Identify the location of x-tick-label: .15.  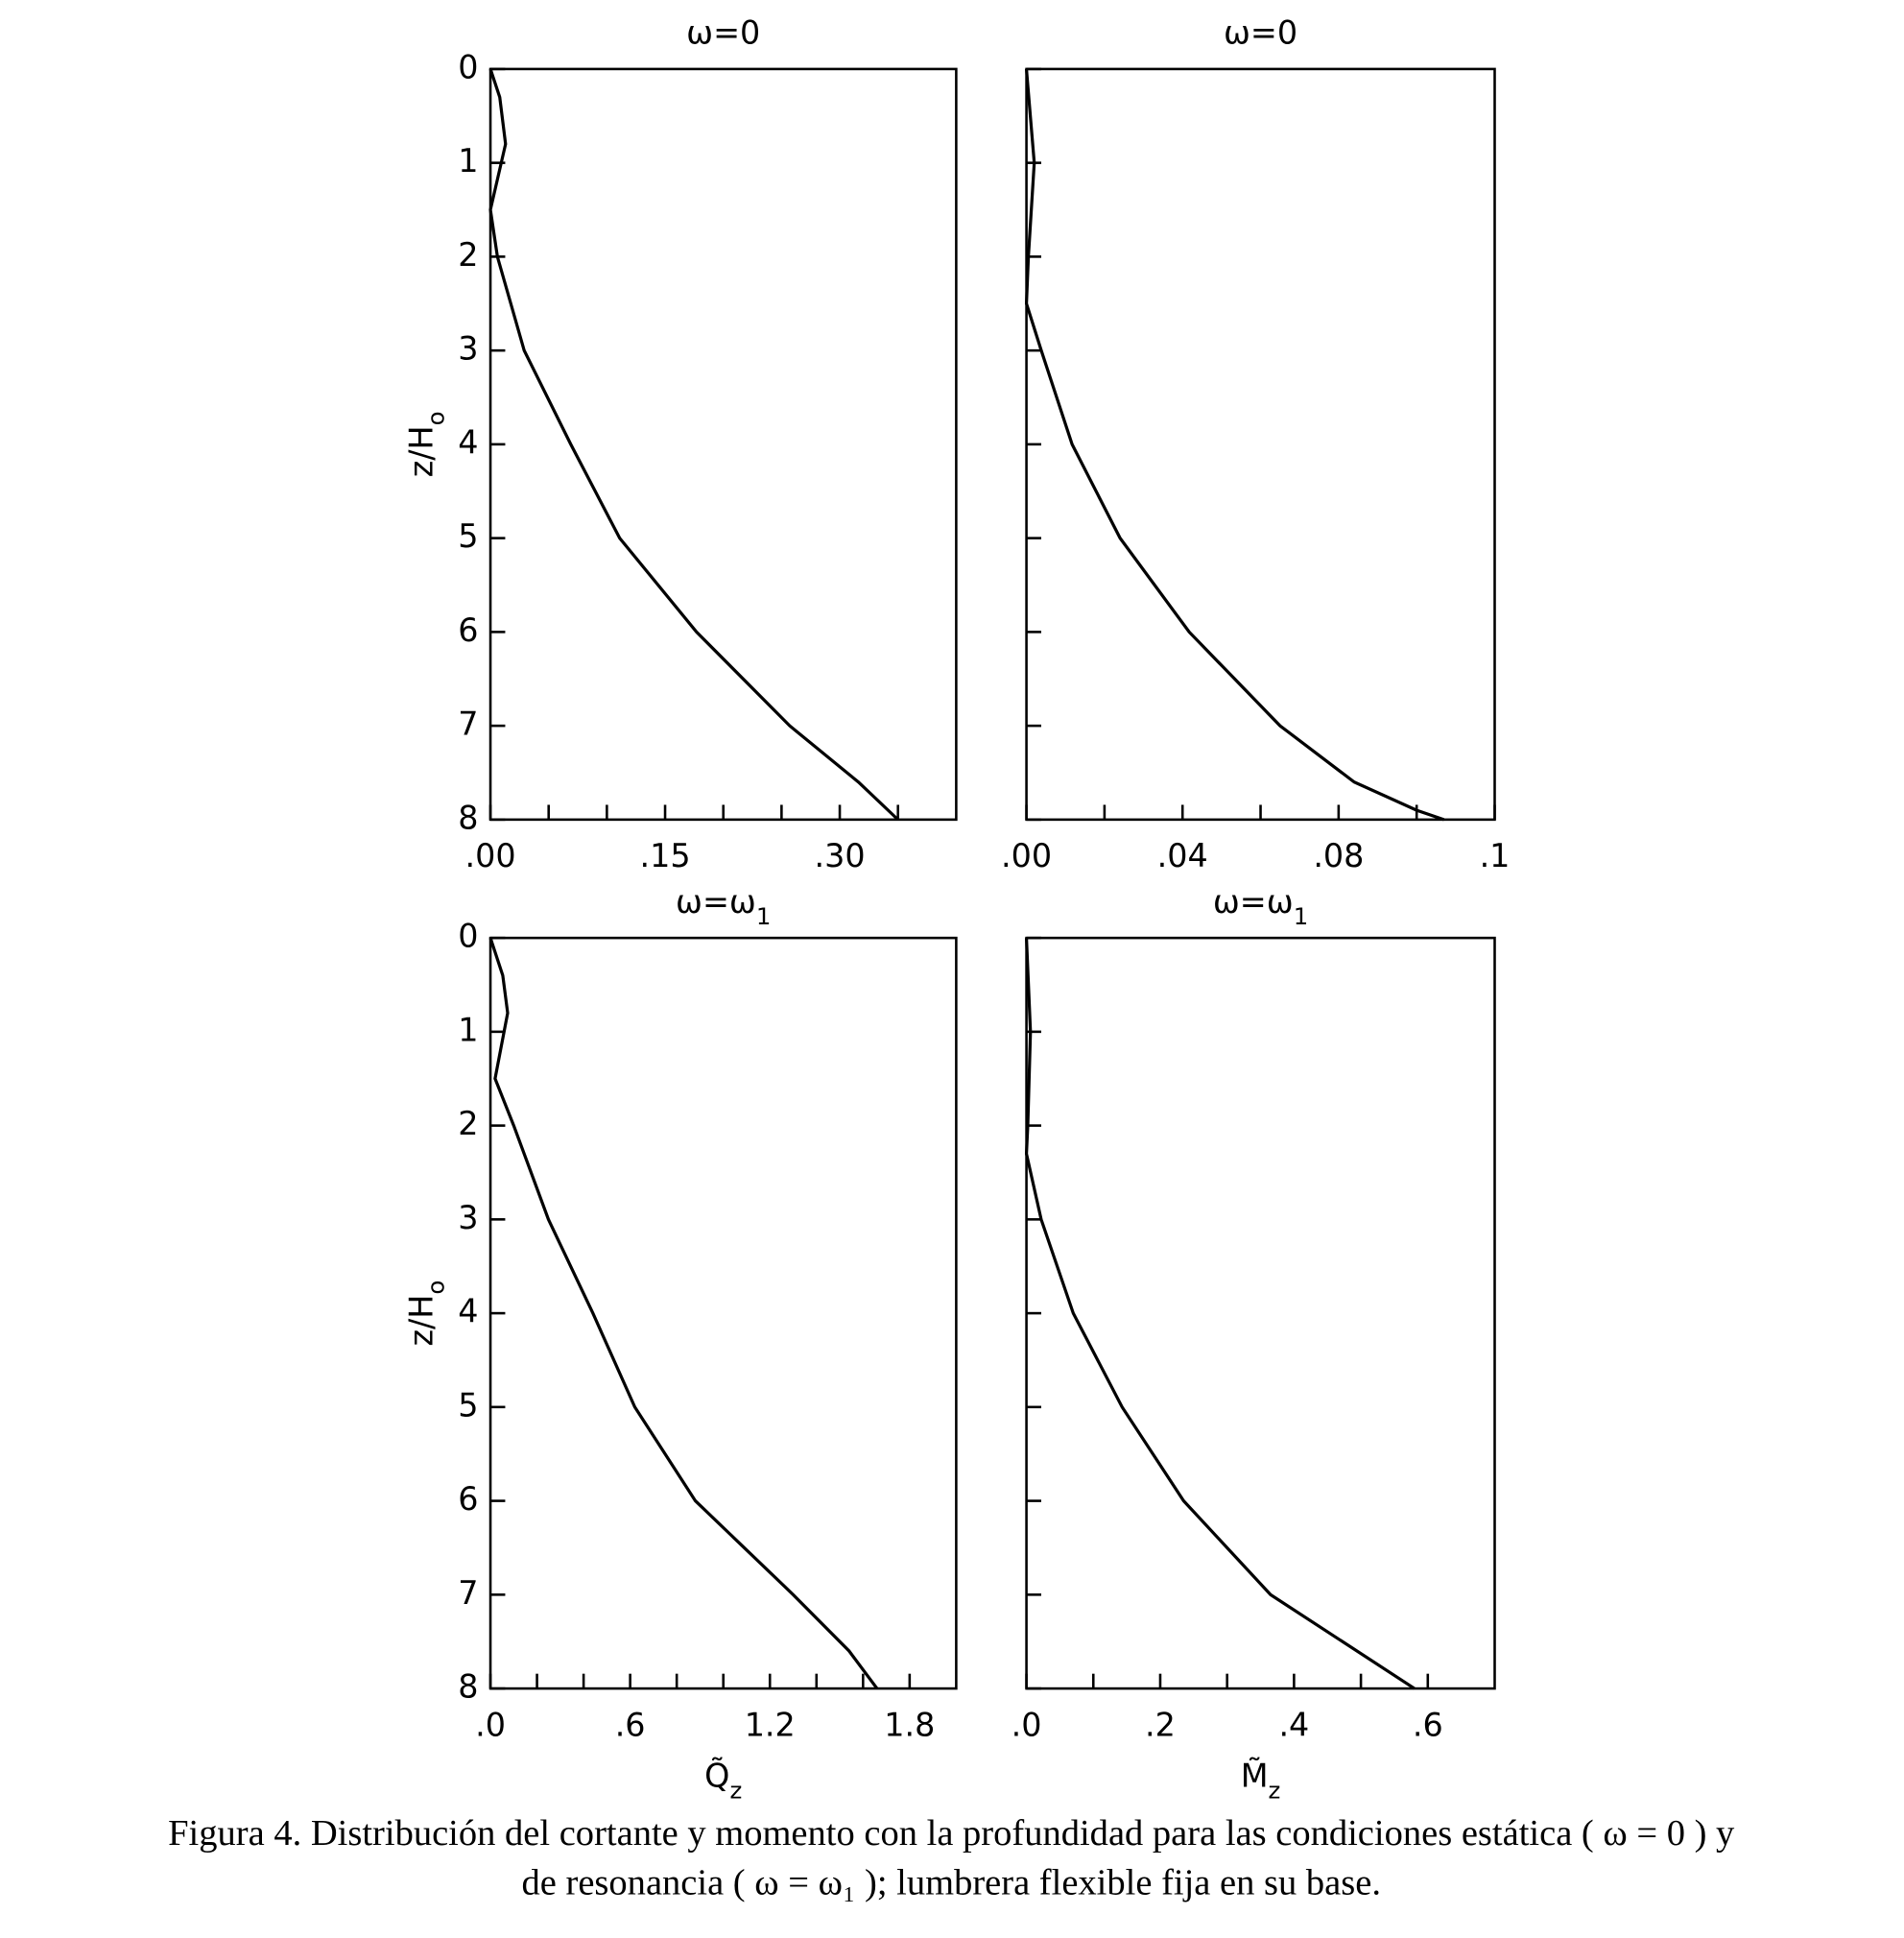
(665, 856).